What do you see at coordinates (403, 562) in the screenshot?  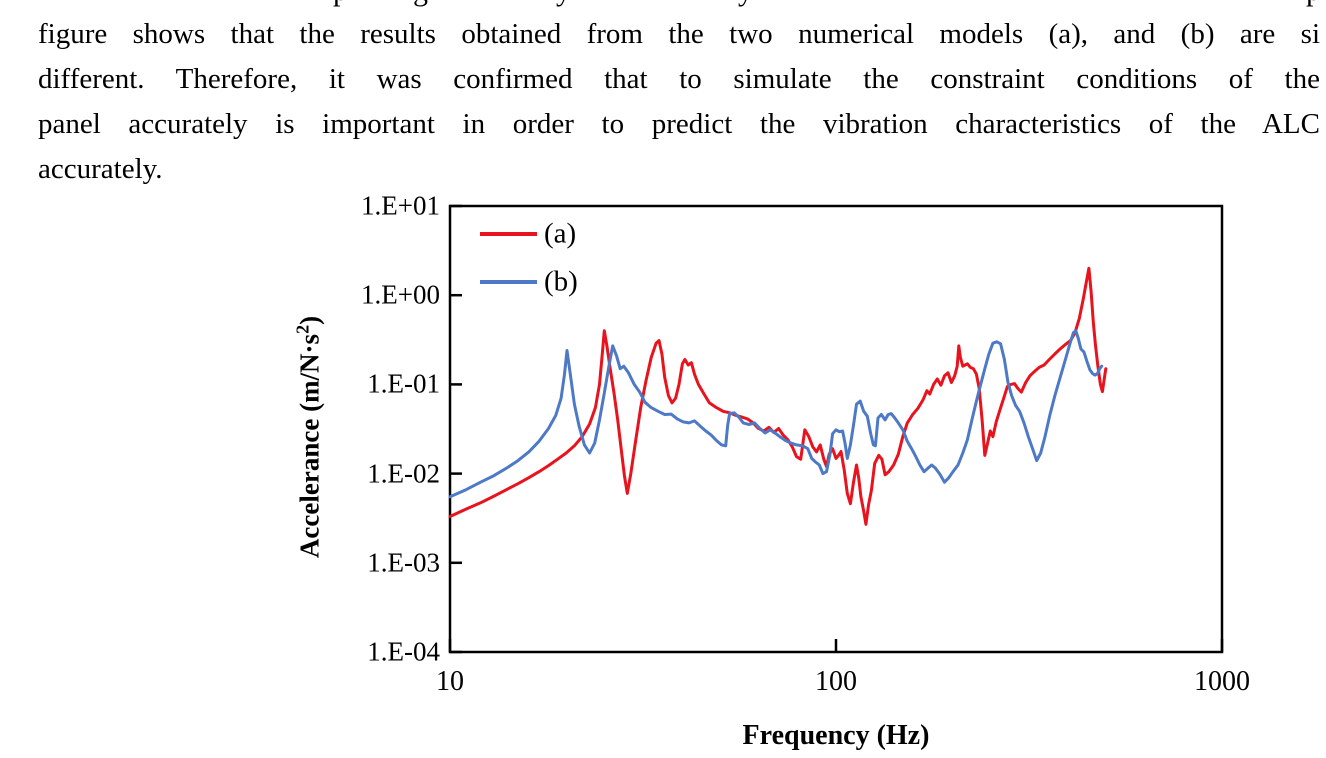 I see `y-tick-label: 1.E-03` at bounding box center [403, 562].